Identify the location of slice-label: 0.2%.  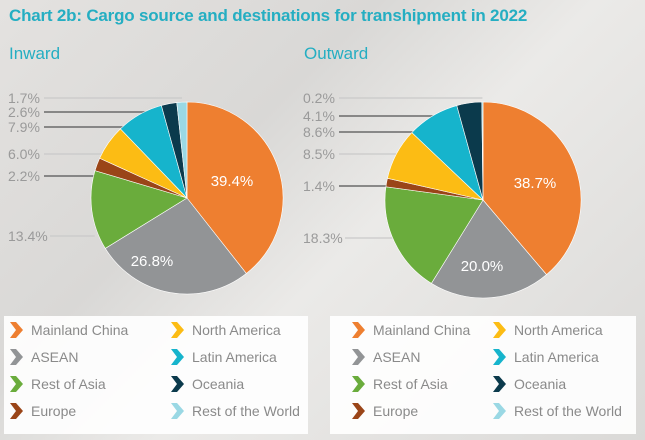
(319, 98).